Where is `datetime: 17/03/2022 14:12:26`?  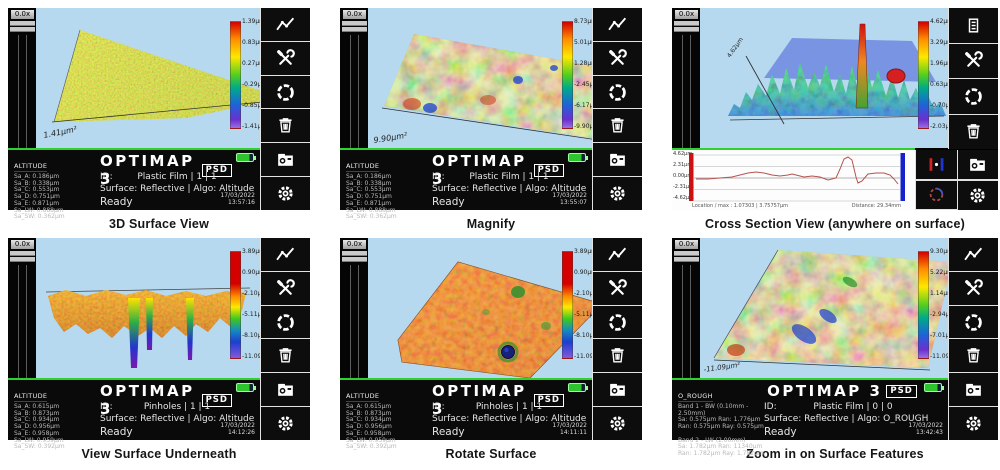 datetime: 17/03/2022 14:12:26 is located at coordinates (237, 429).